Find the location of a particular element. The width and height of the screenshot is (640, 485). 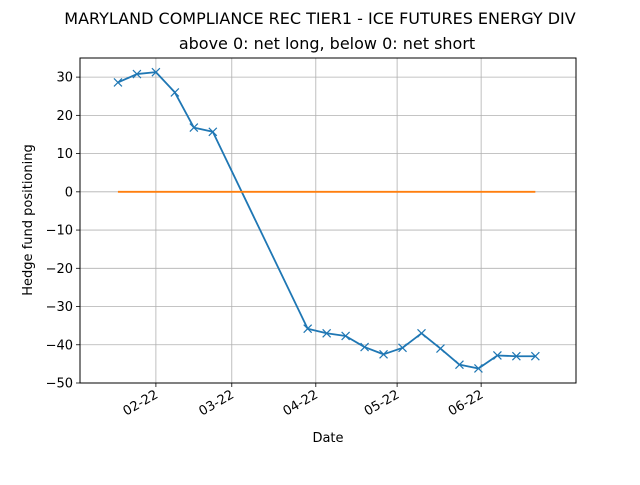

y-tick-label: −20 is located at coordinates (59, 269).